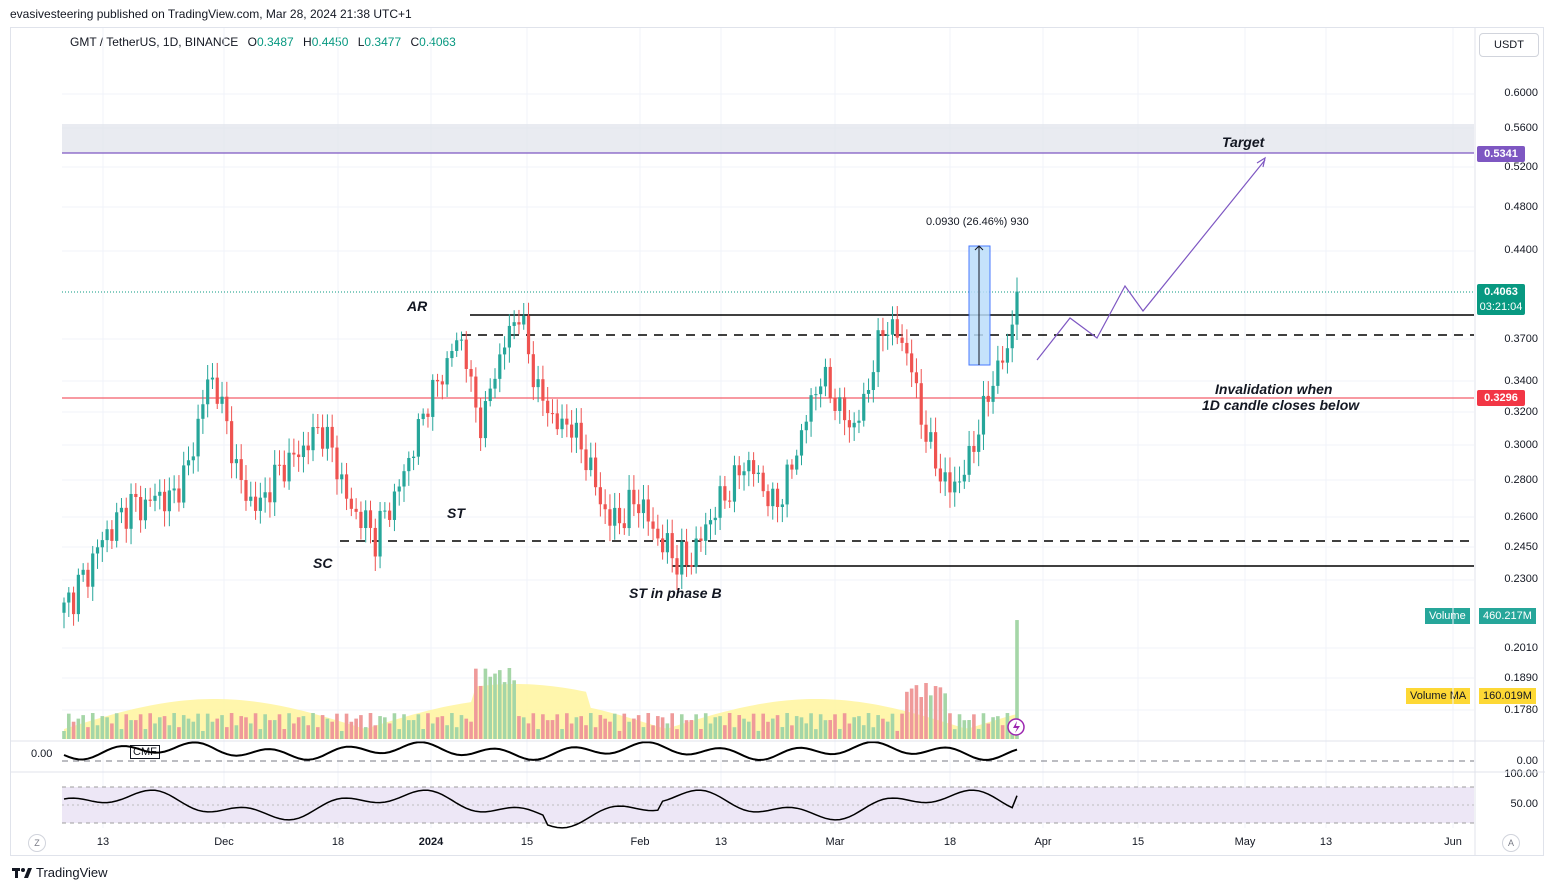 This screenshot has width=1555, height=891. I want to click on rsi-line, so click(540, 809).